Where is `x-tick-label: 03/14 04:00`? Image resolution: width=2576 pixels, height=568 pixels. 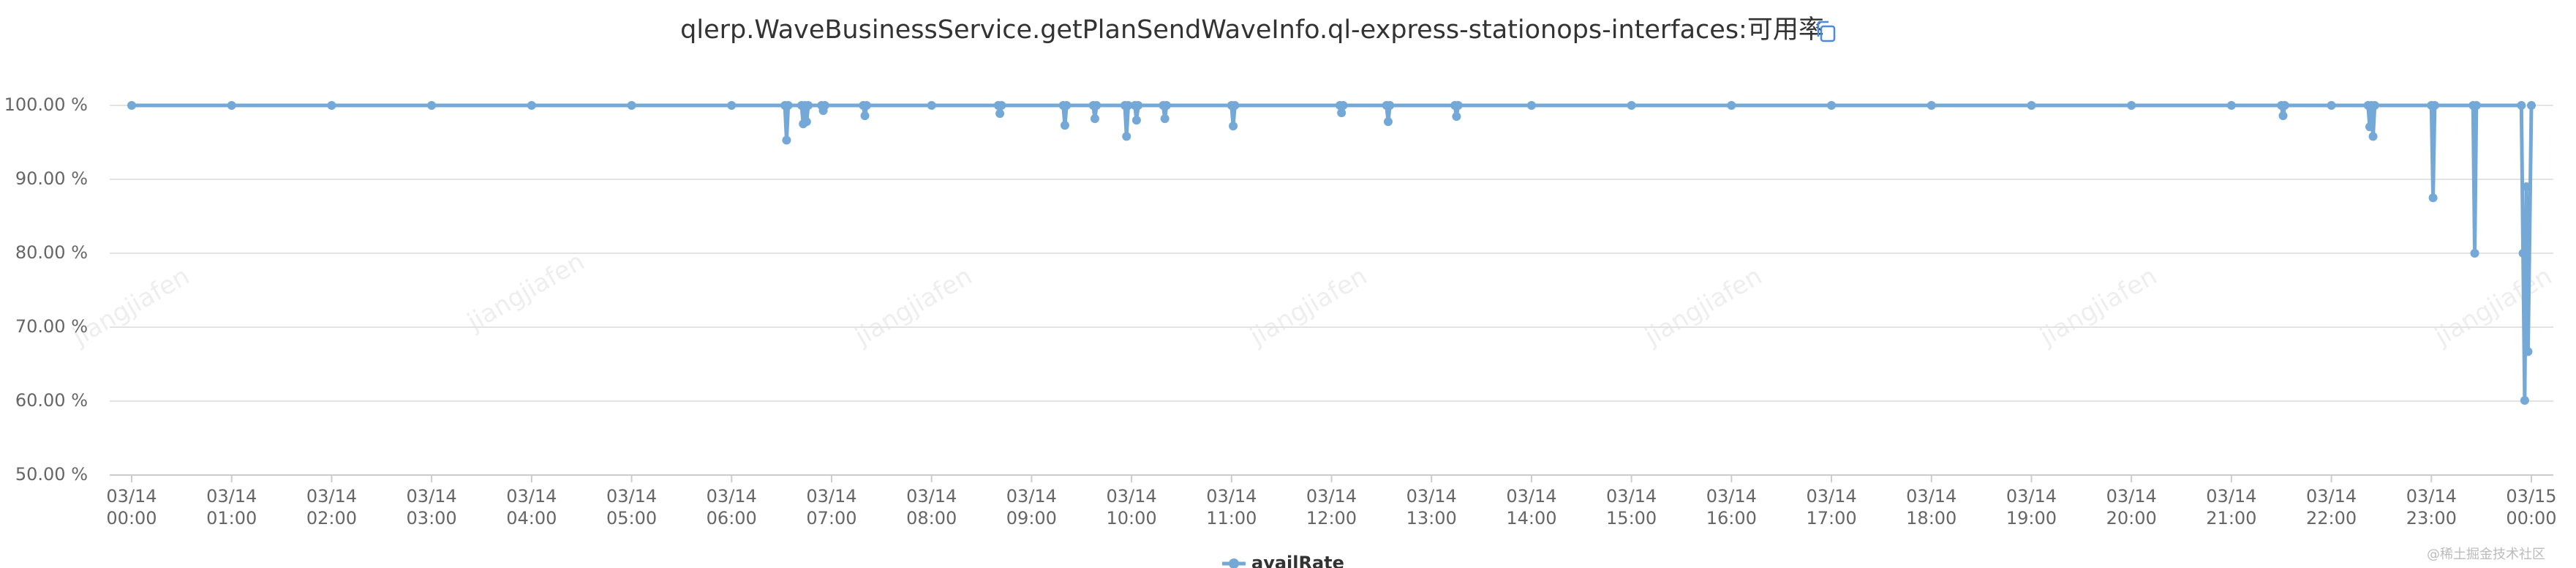 x-tick-label: 03/14 04:00 is located at coordinates (531, 507).